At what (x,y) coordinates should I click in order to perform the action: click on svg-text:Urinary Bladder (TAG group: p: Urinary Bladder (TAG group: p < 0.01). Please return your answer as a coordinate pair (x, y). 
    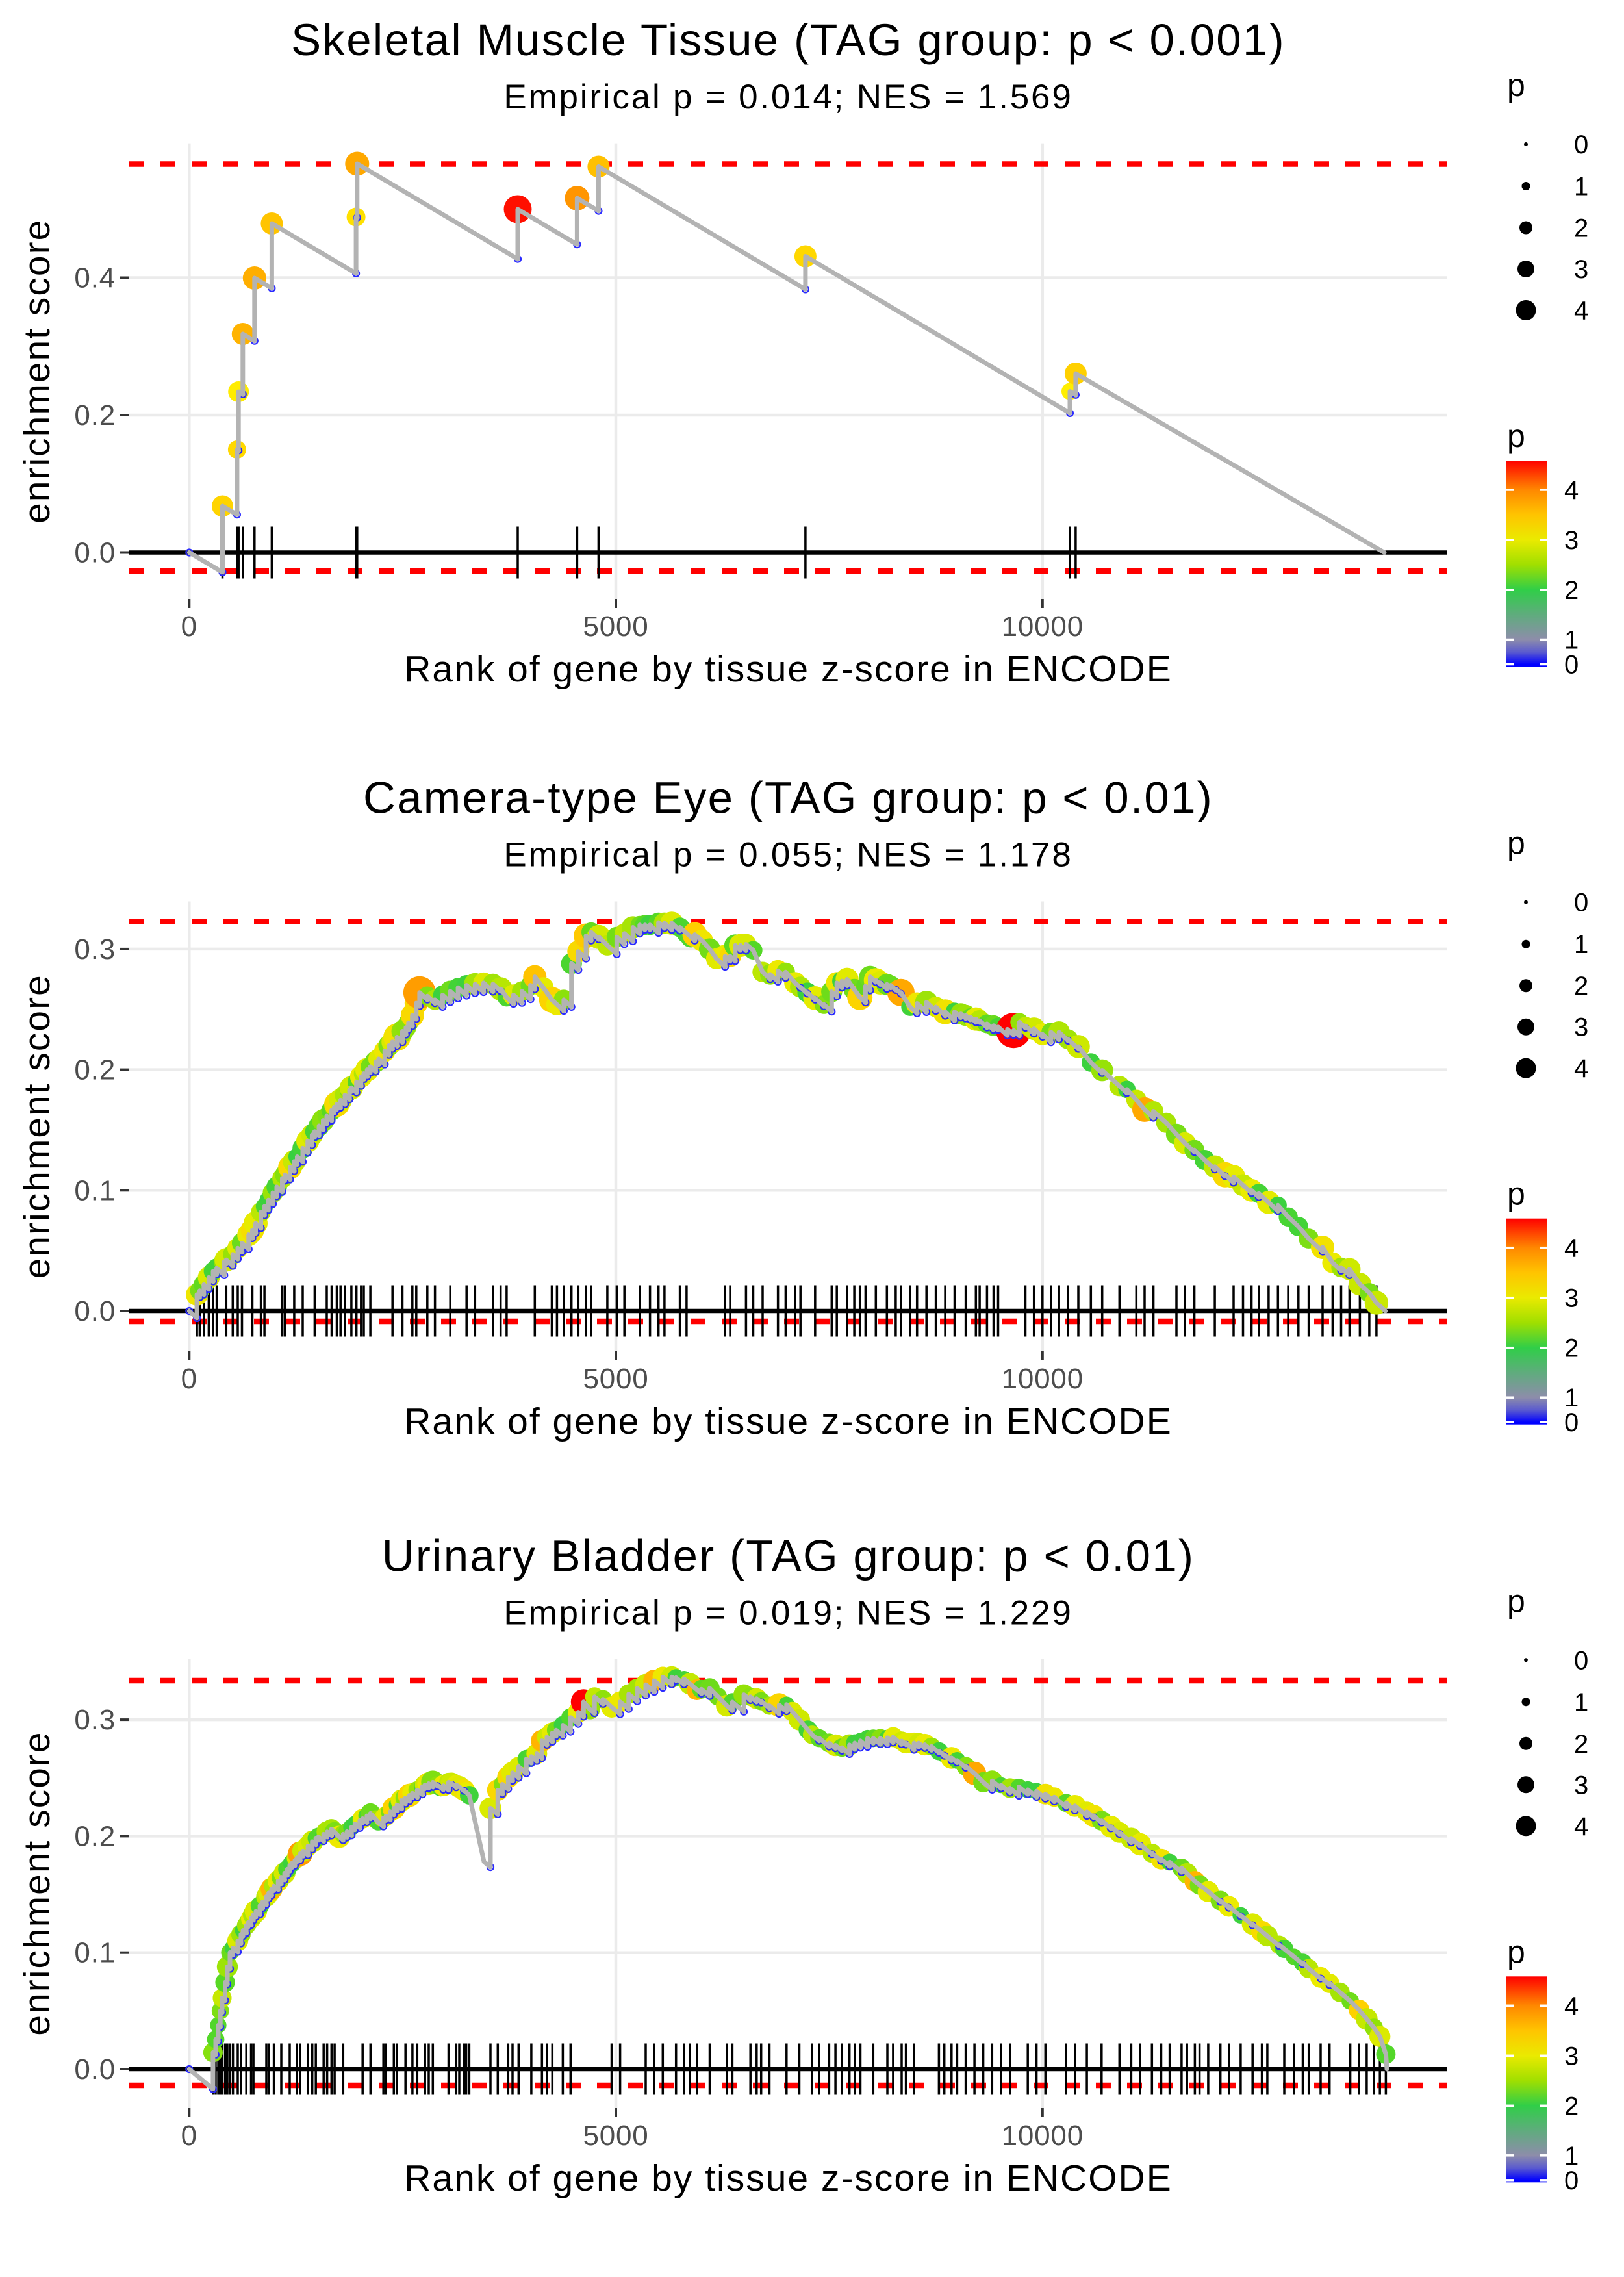
    Looking at the image, I should click on (788, 1556).